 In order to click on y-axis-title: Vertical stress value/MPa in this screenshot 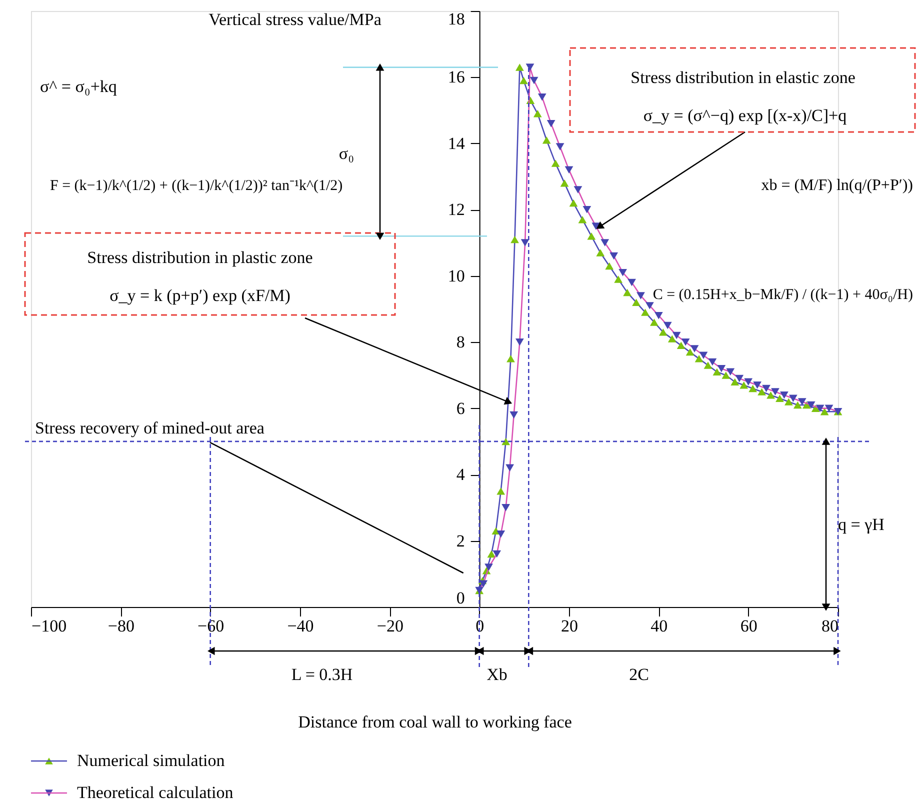, I will do `click(295, 19)`.